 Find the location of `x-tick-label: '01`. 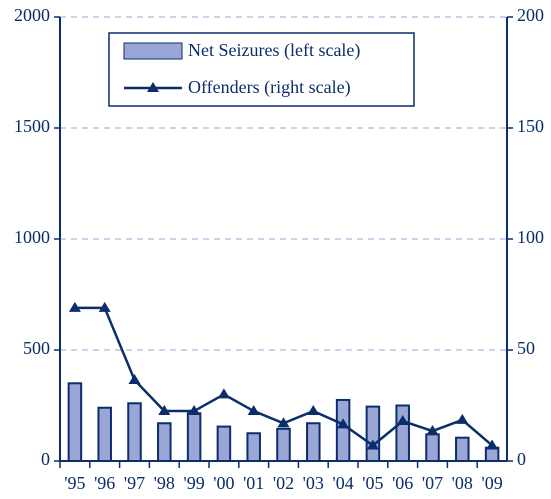

x-tick-label: '01 is located at coordinates (253, 483).